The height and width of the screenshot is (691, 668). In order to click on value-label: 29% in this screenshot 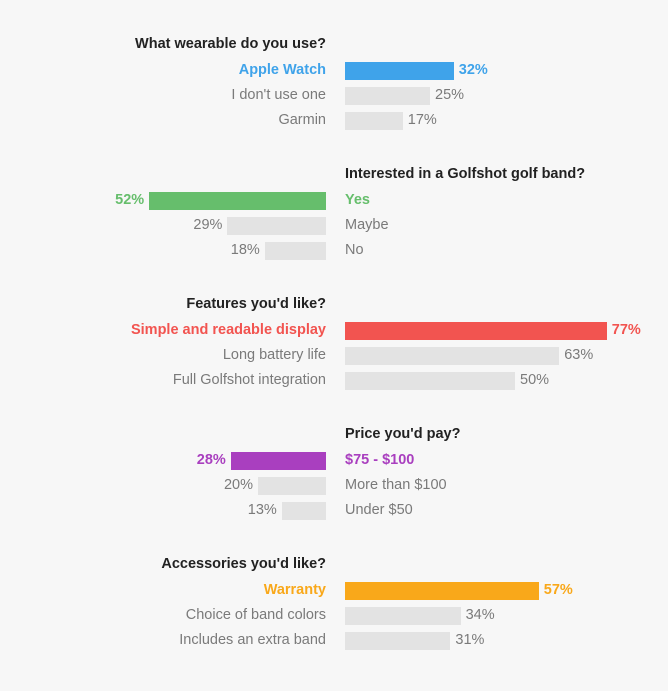, I will do `click(208, 225)`.